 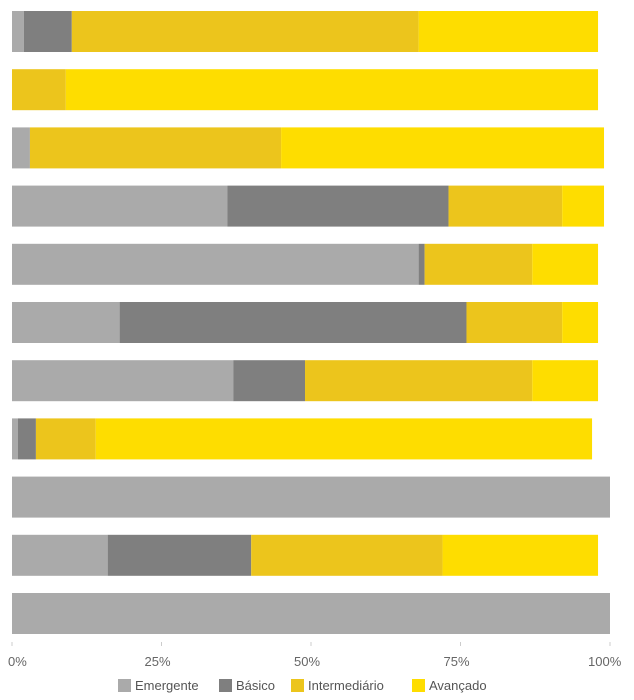 What do you see at coordinates (346, 685) in the screenshot?
I see `legend-label: Intermediário` at bounding box center [346, 685].